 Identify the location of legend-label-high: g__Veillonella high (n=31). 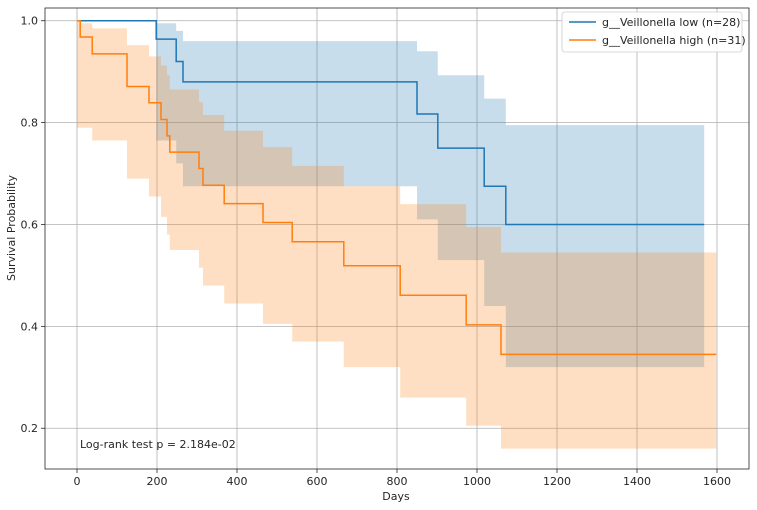
(674, 40).